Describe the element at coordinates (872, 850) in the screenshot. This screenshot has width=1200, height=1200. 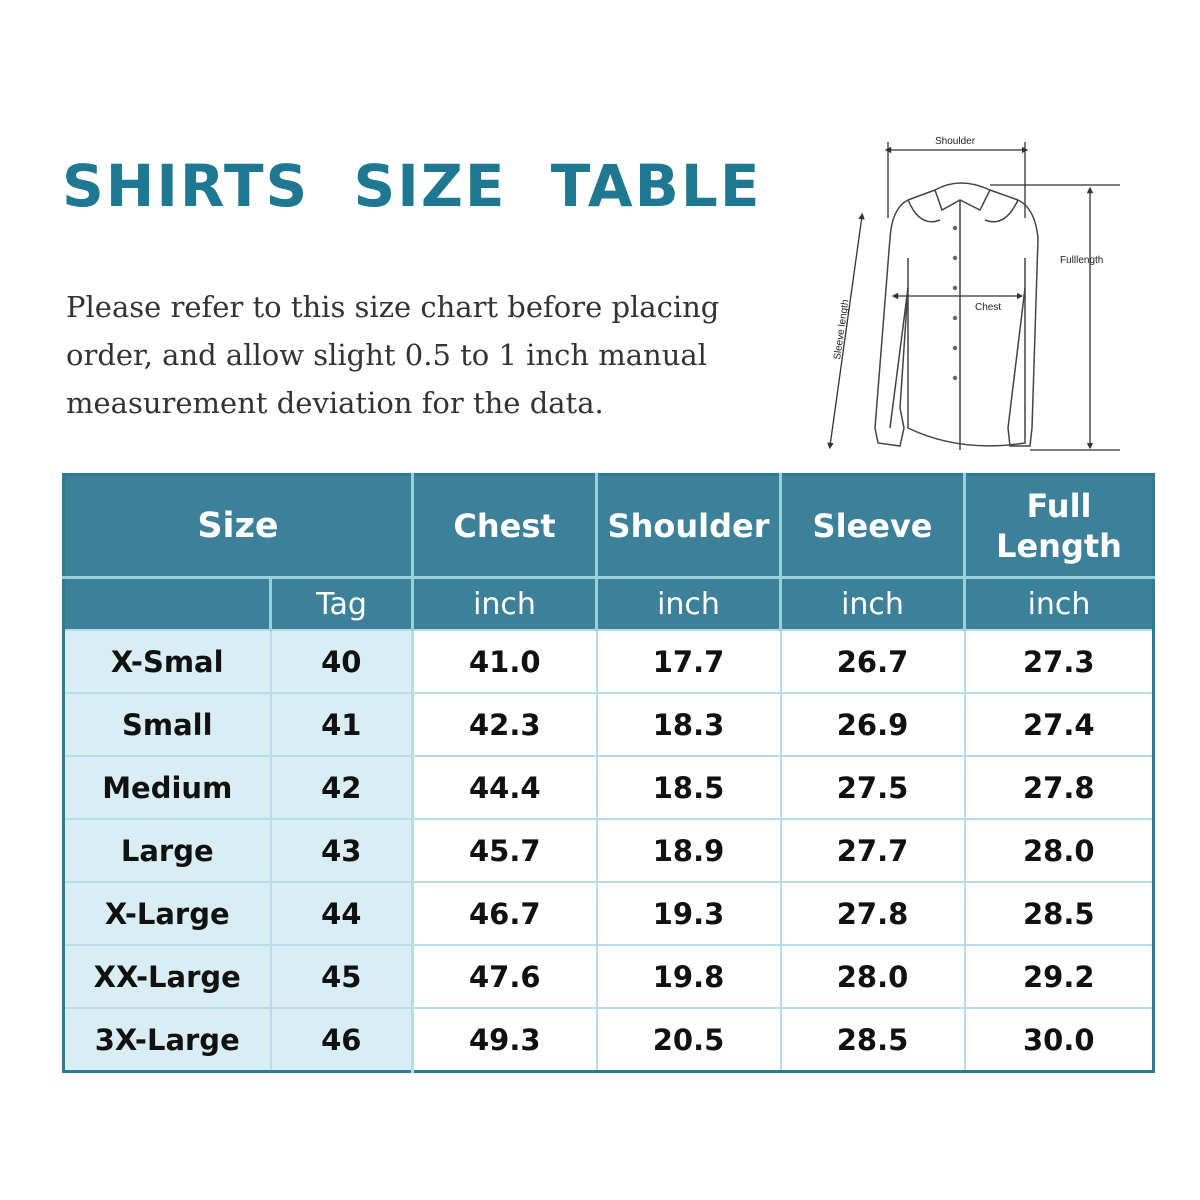
I see `sleeve-cell: 27.7` at that location.